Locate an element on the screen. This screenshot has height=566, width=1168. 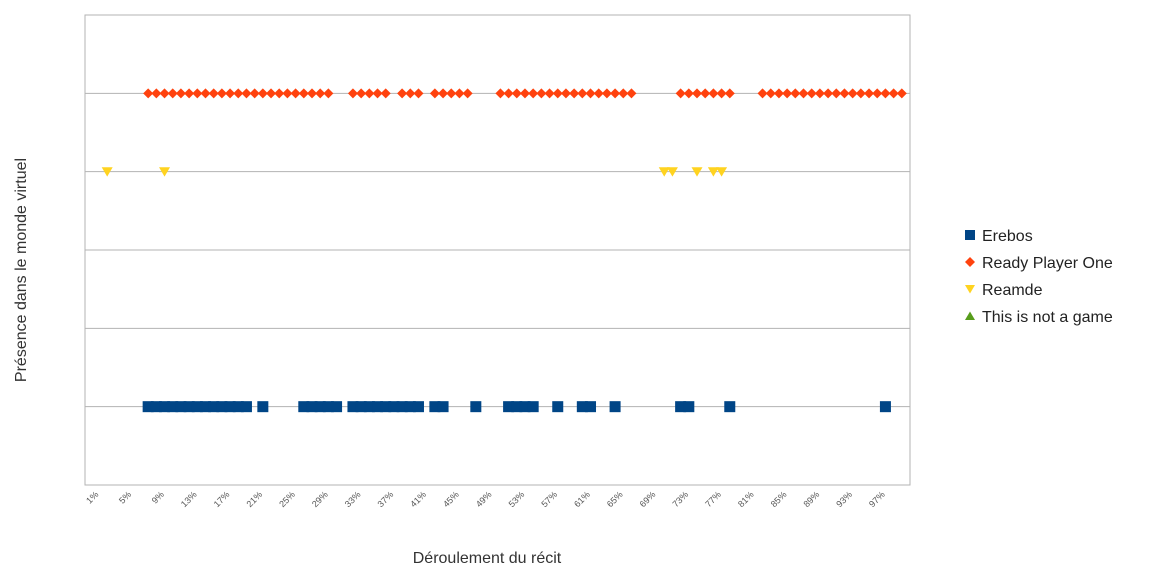
series-reamde is located at coordinates (414, 172).